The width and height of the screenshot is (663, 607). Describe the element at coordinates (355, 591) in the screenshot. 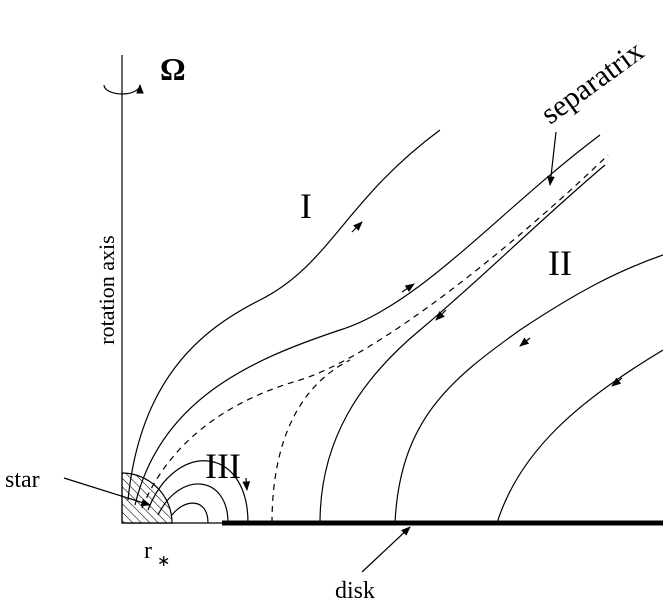

I see `disk-label: disk` at that location.